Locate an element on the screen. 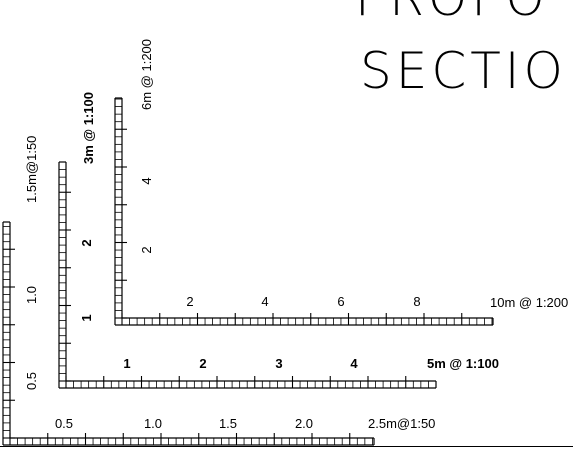 This screenshot has height=450, width=573. s100-x-tick-3: 3 is located at coordinates (278, 363).